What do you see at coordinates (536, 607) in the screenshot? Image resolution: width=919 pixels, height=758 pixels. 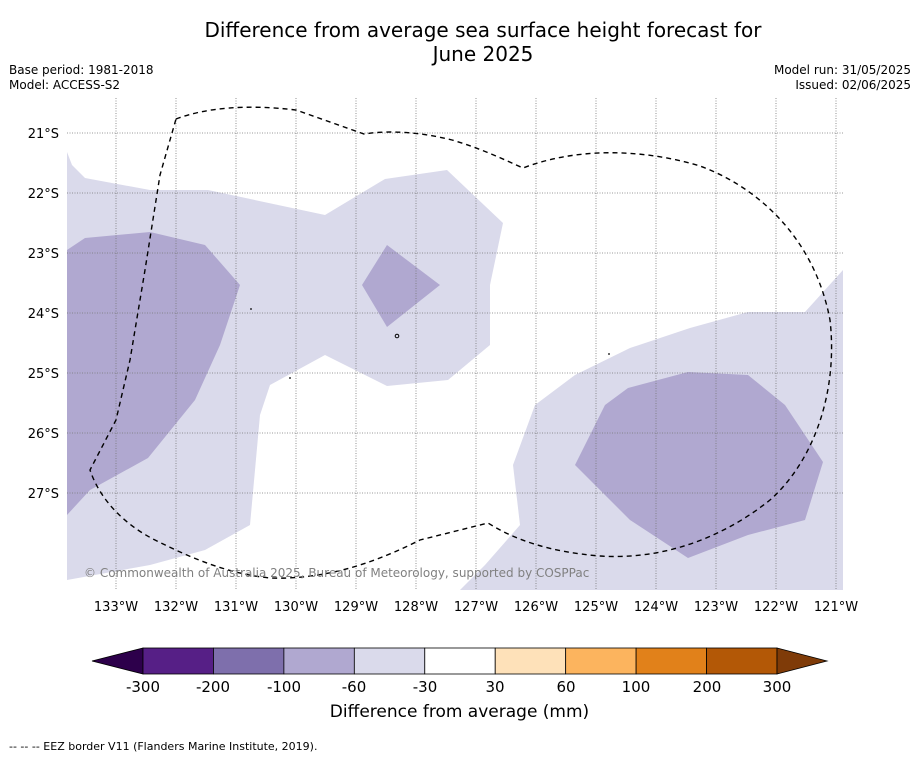 I see `lon-label: 126°W` at bounding box center [536, 607].